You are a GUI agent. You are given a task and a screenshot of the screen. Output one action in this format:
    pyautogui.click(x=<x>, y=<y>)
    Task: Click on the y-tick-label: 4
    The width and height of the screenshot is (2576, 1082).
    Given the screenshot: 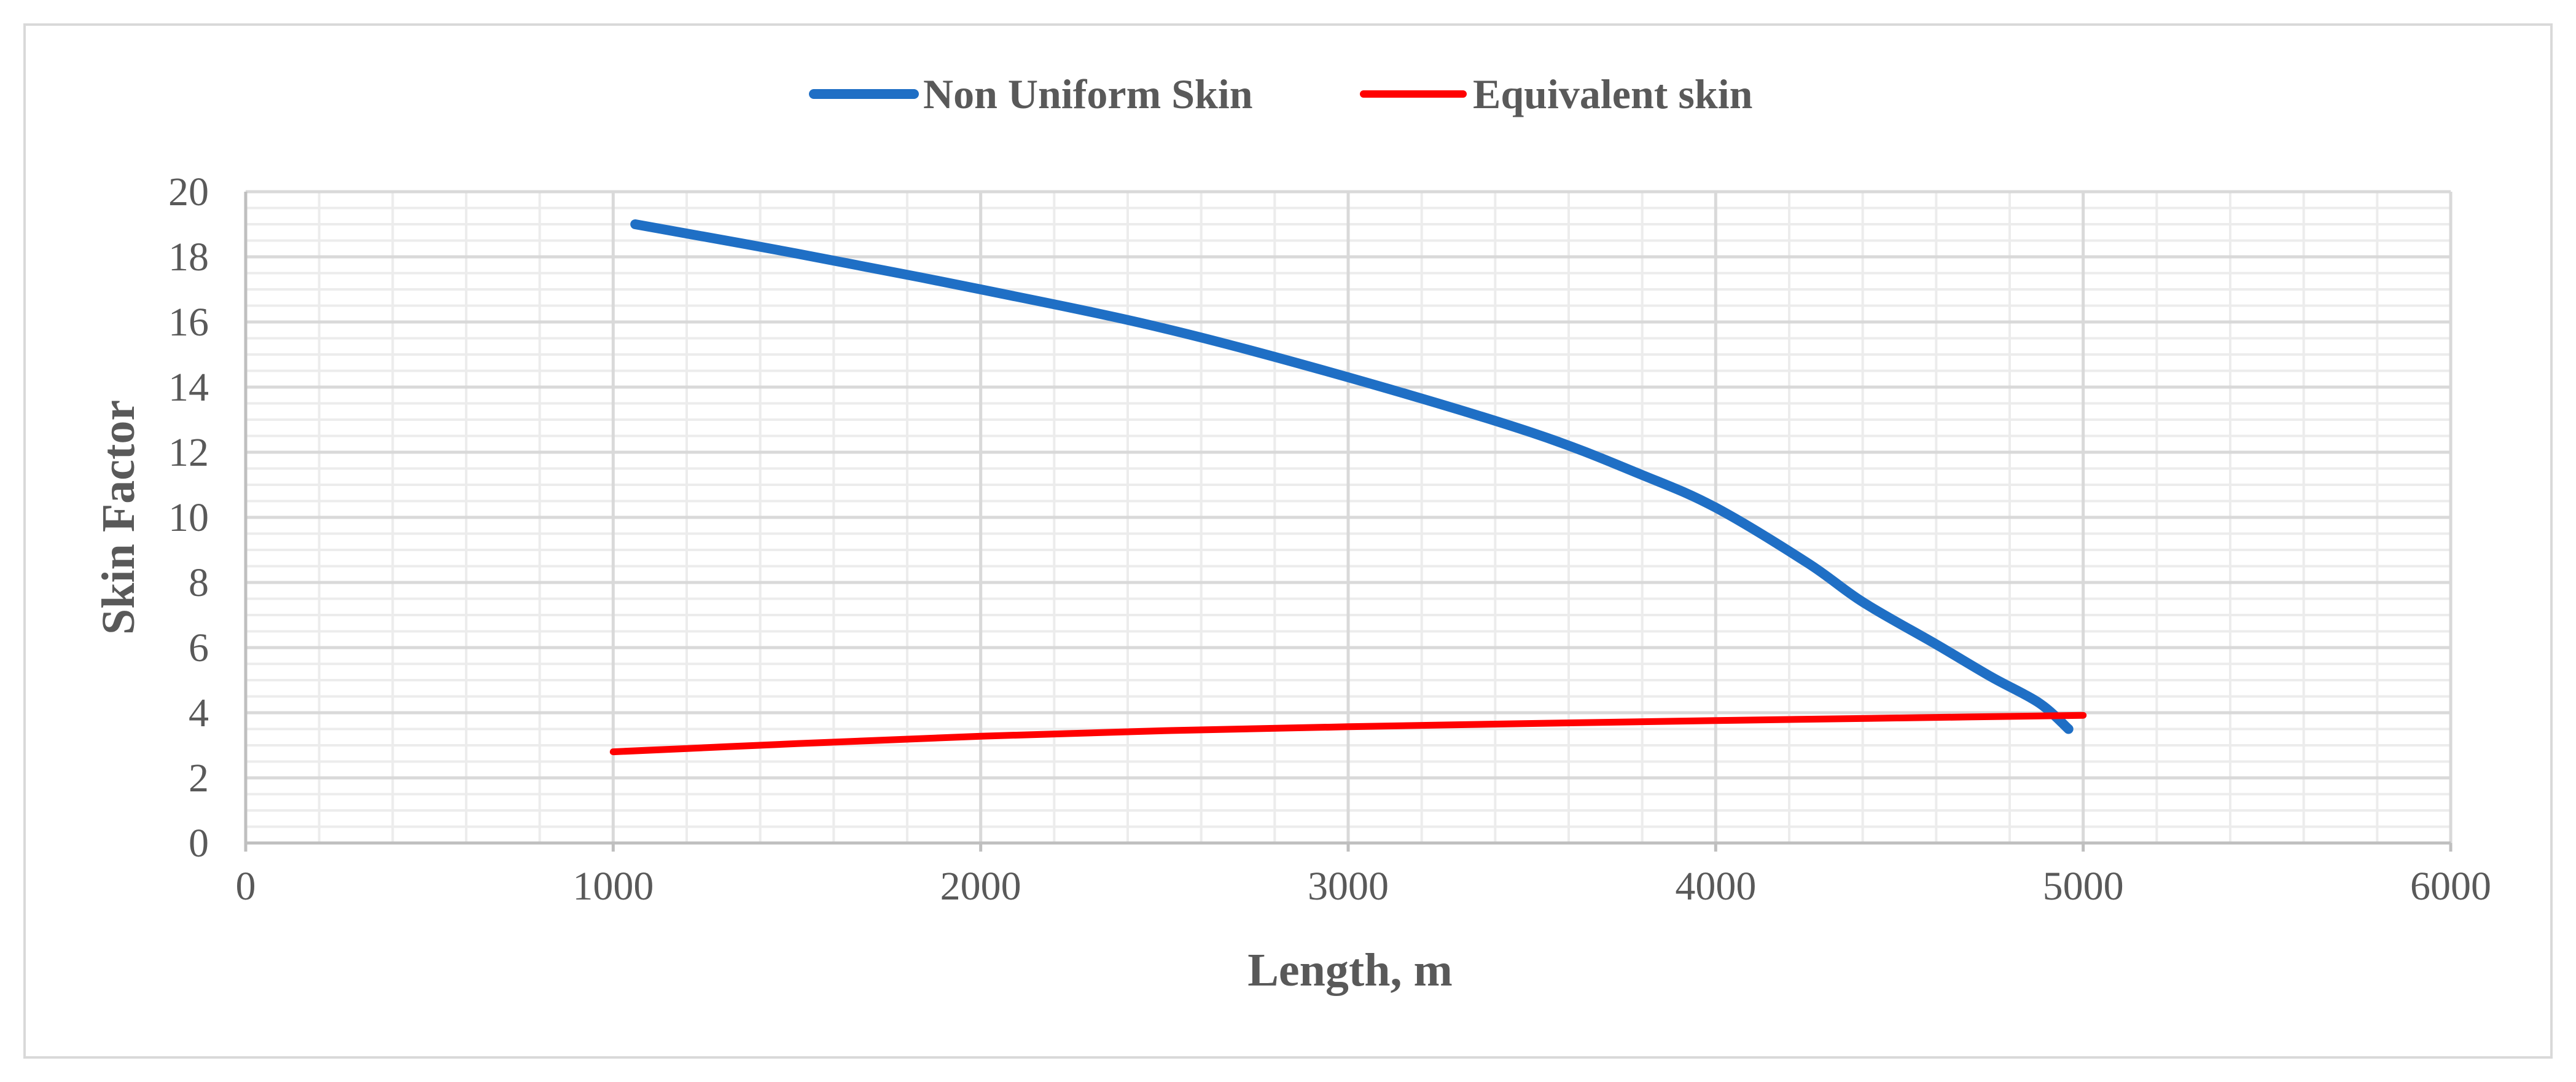 What is the action you would take?
    pyautogui.click(x=199, y=713)
    